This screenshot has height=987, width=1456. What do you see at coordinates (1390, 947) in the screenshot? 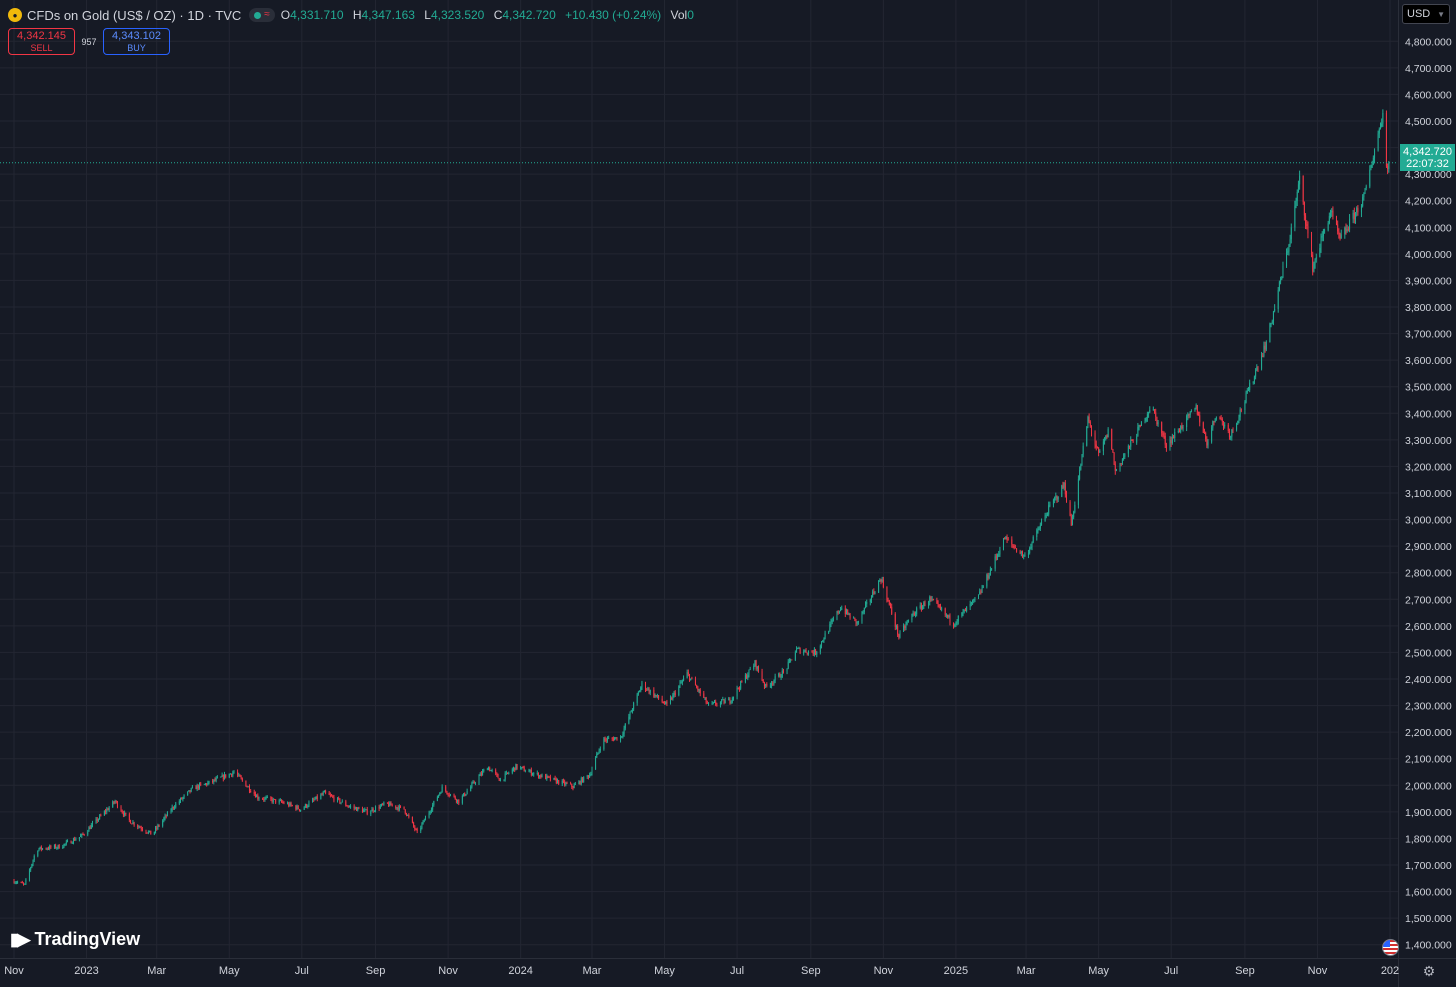
I see `us-flag-icon` at bounding box center [1390, 947].